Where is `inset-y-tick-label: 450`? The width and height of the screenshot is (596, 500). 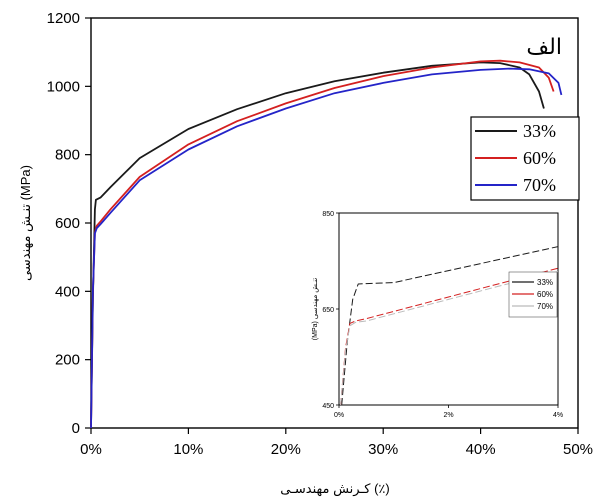 inset-y-tick-label: 450 is located at coordinates (328, 406).